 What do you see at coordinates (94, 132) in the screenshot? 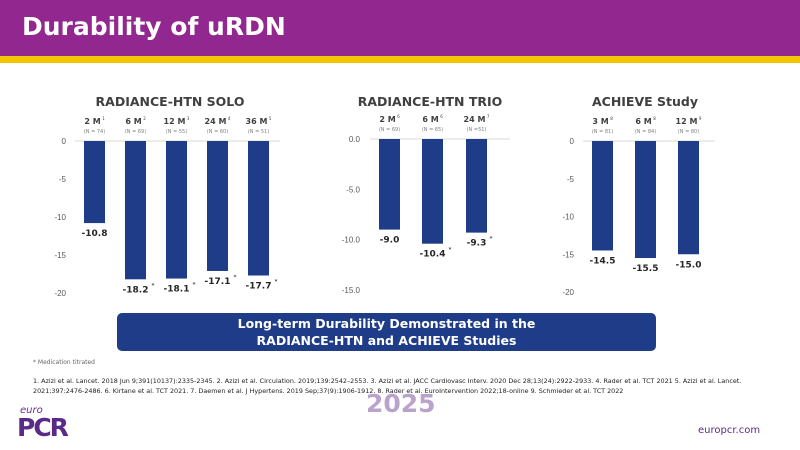
I see `n-label: (N = 74)` at bounding box center [94, 132].